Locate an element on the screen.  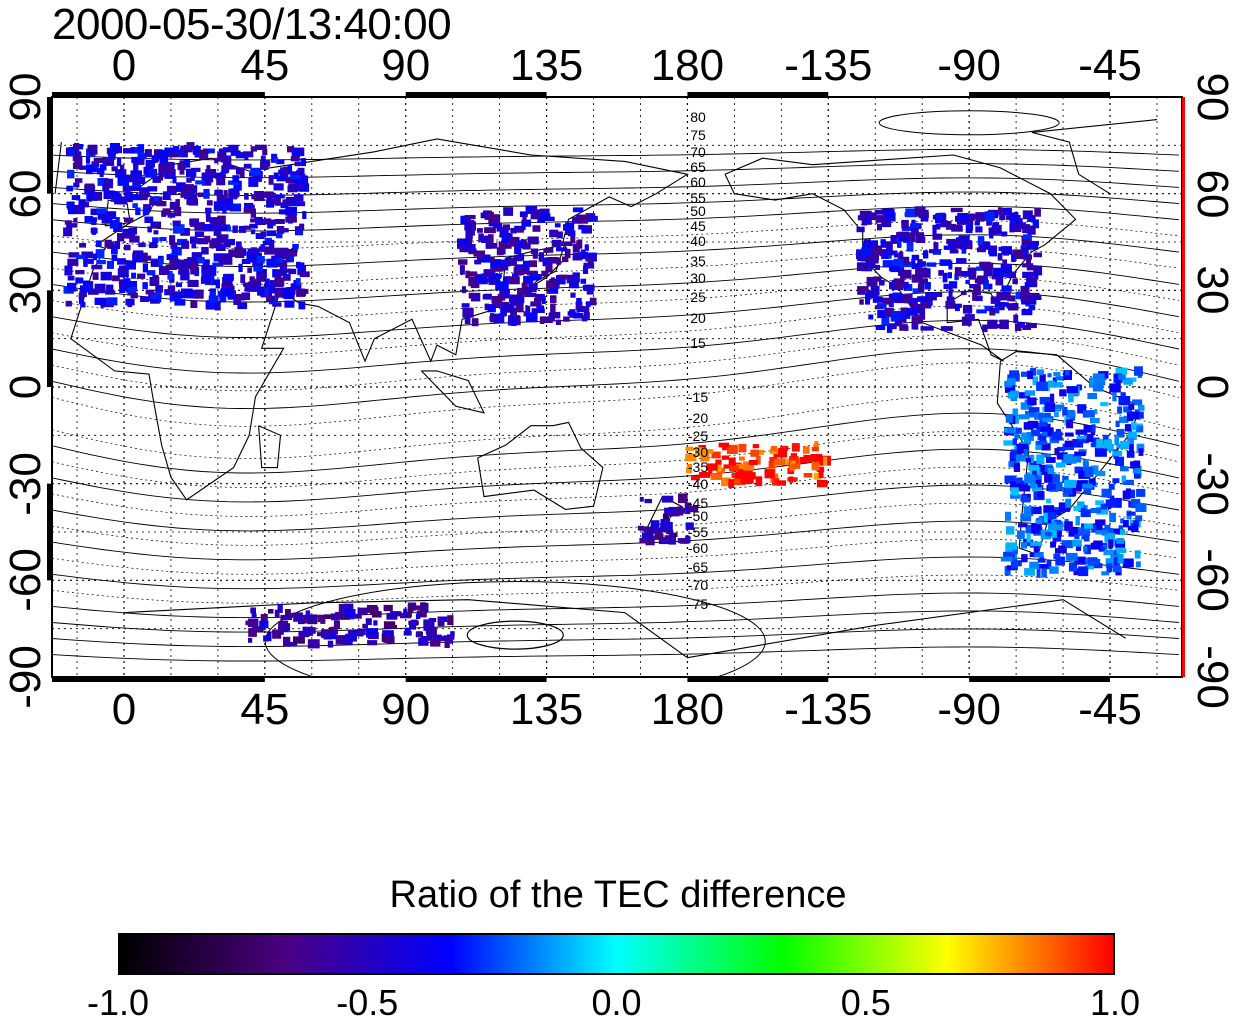
contour-label: -60 is located at coordinates (698, 548).